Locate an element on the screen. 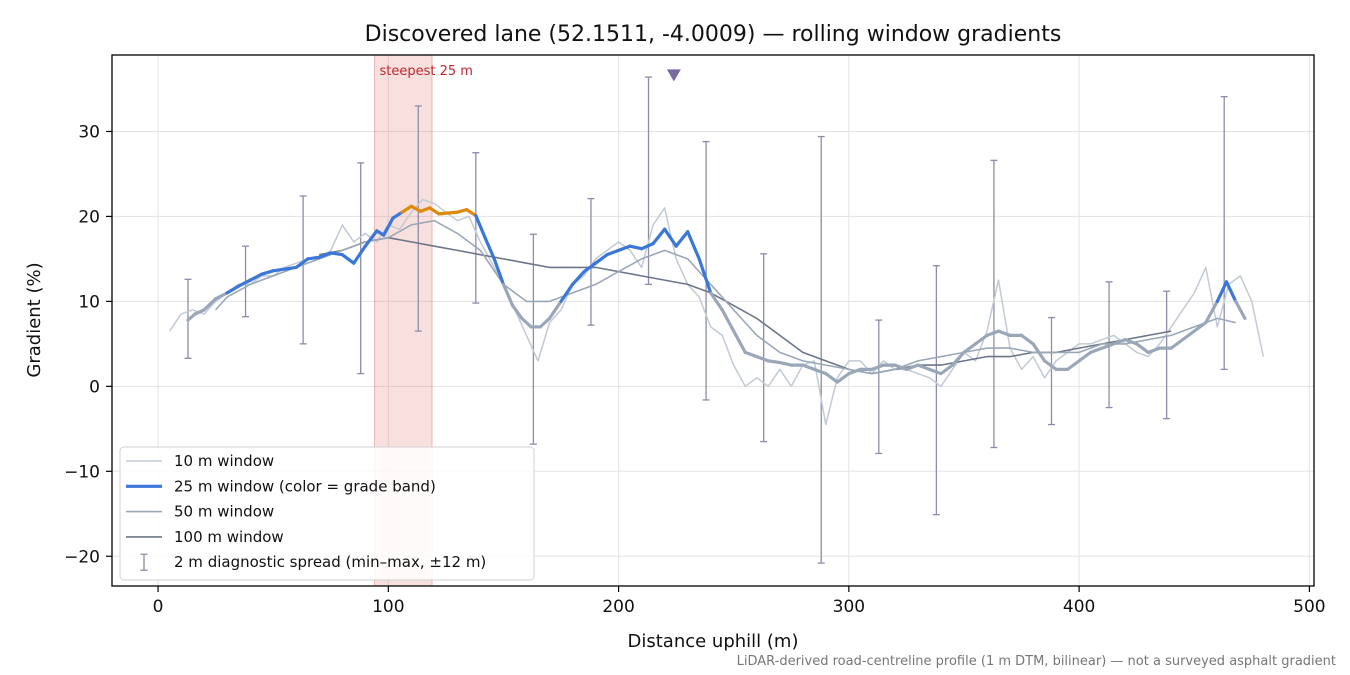 Image resolution: width=1350 pixels, height=675 pixels. y-tick-label: −10 is located at coordinates (82, 472).